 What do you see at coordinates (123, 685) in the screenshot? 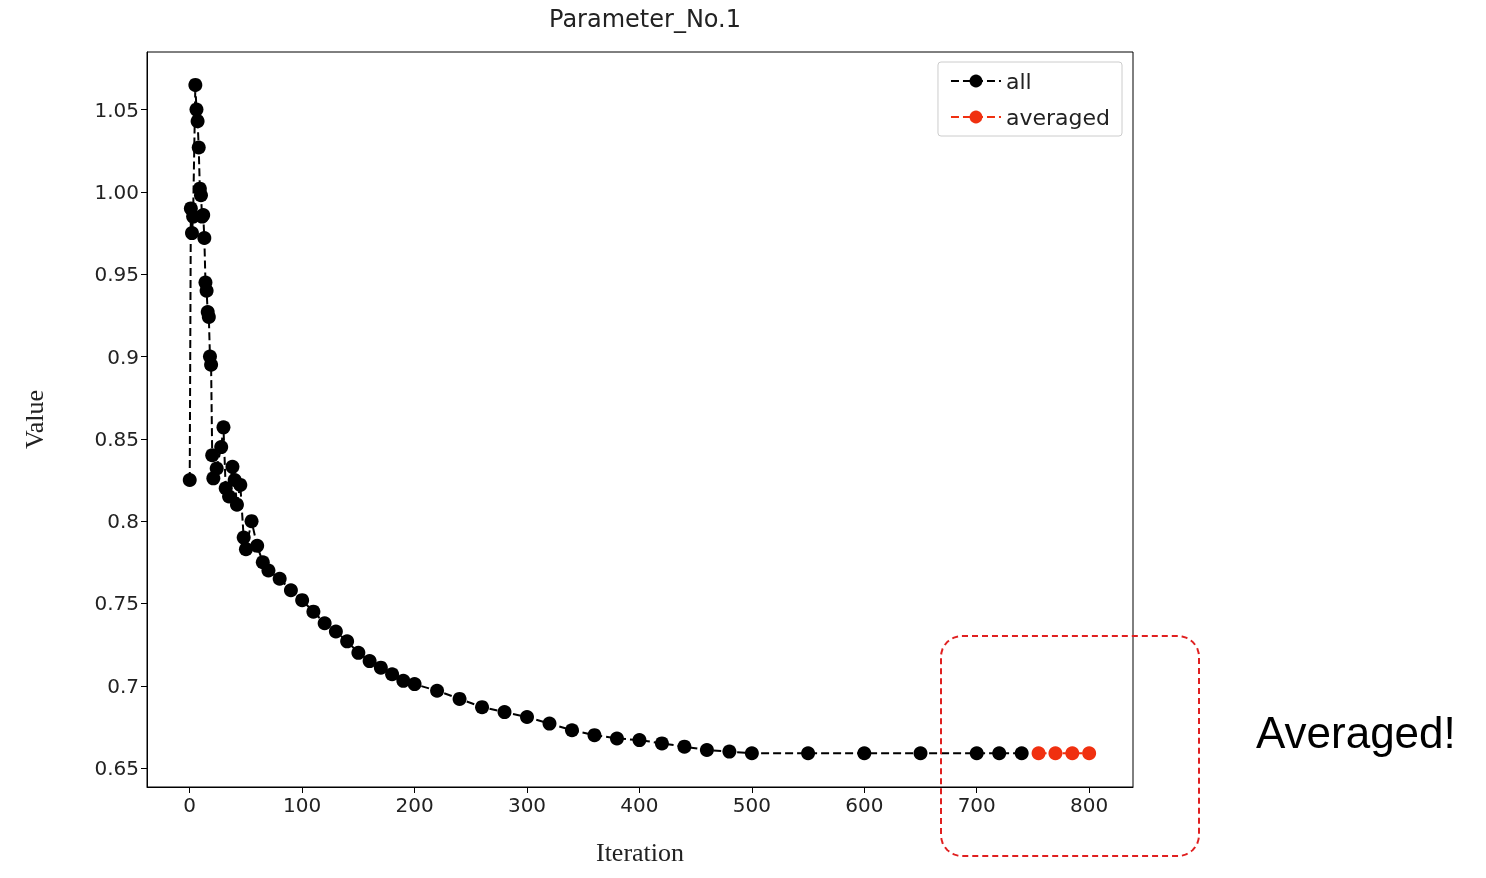
I see `y-tick-label: 0.7` at bounding box center [123, 685].